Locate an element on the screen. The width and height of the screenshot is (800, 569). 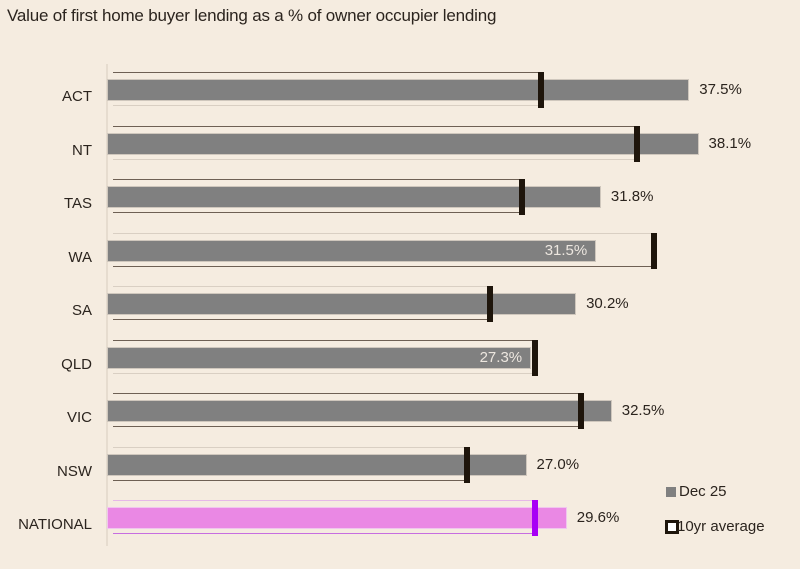
category-label: NT is located at coordinates (82, 150).